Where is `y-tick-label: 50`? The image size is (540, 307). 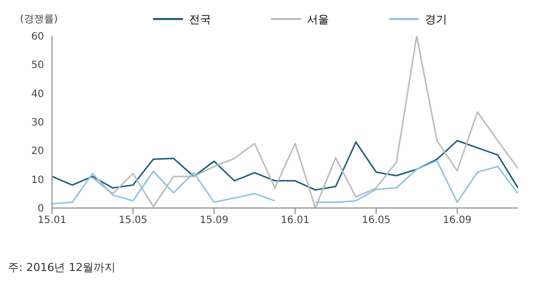 y-tick-label: 50 is located at coordinates (37, 66).